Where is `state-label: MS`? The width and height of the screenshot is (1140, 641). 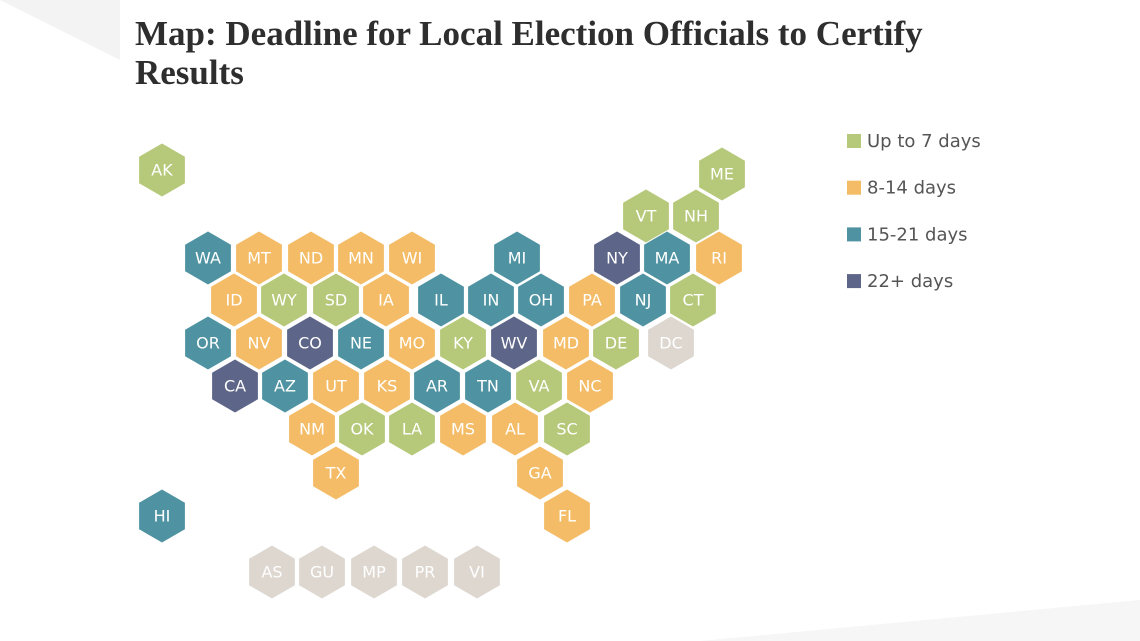
state-label: MS is located at coordinates (463, 429).